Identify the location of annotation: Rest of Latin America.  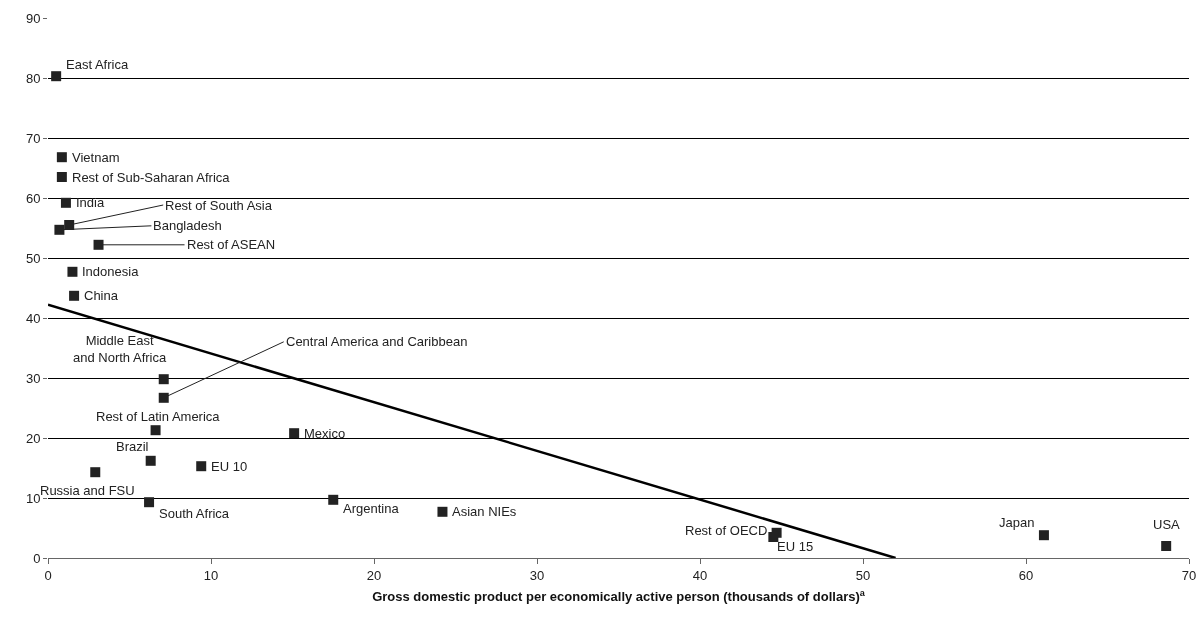
(158, 416).